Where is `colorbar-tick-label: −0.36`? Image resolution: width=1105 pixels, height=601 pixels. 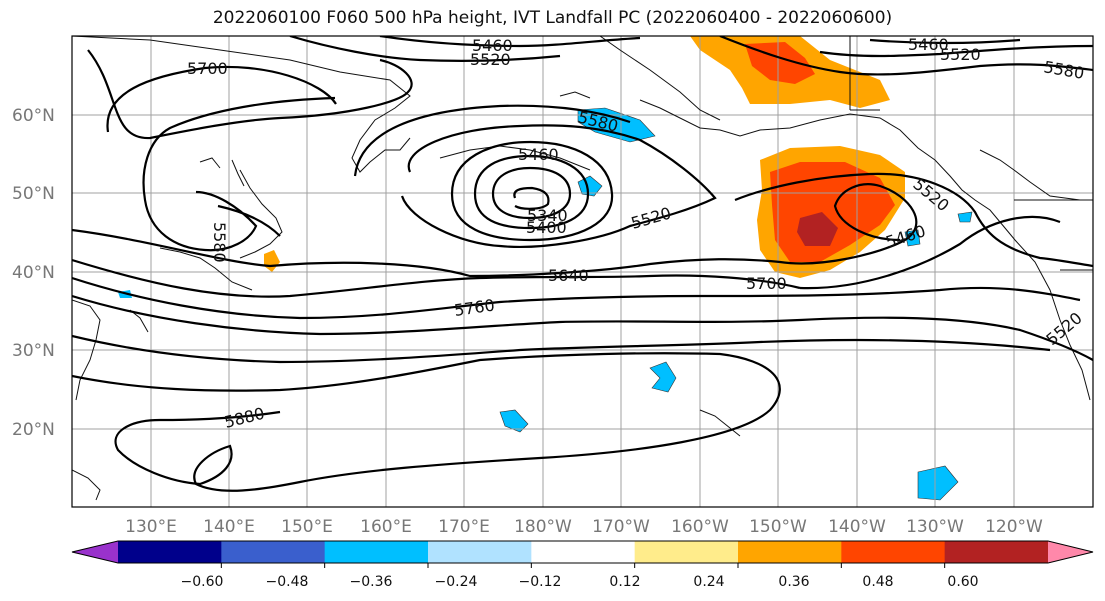 colorbar-tick-label: −0.36 is located at coordinates (371, 582).